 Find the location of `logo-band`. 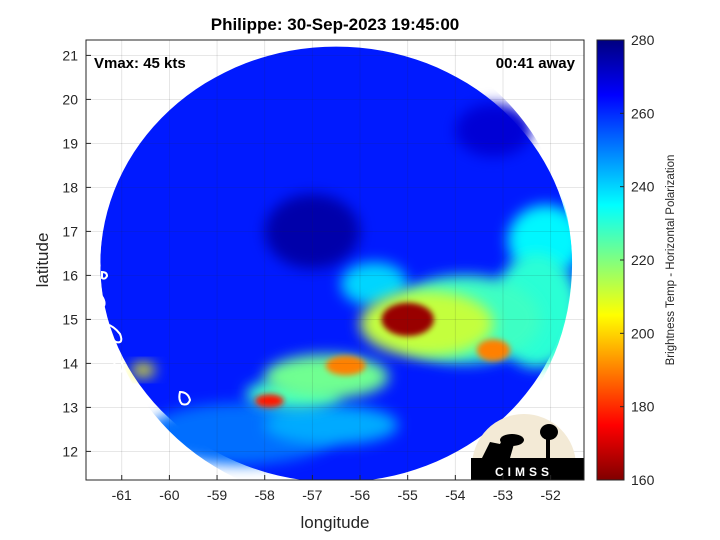

logo-band is located at coordinates (527, 469).